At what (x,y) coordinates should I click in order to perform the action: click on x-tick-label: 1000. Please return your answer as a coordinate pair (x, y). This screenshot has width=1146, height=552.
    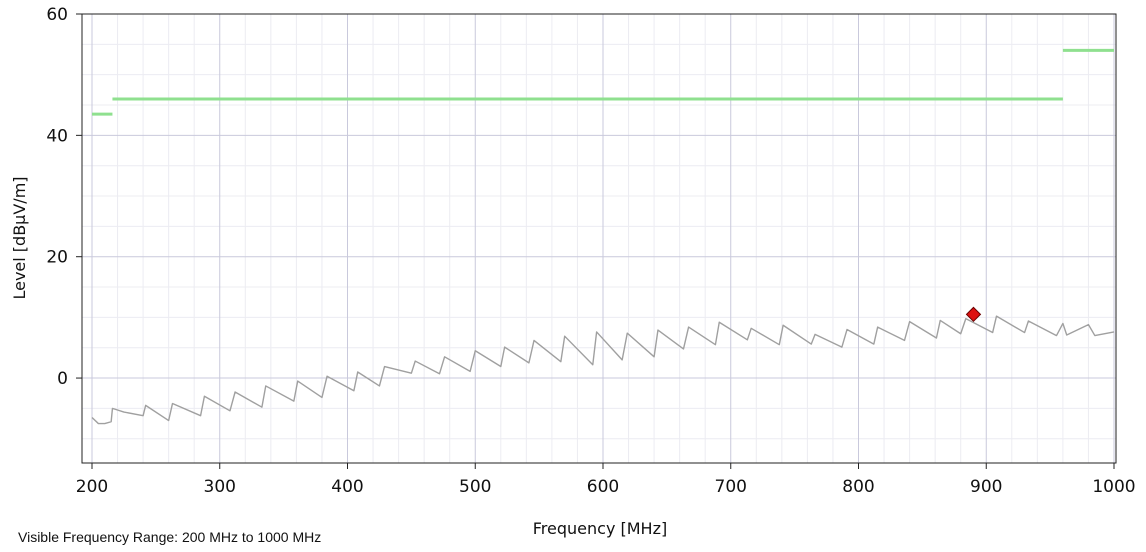
    Looking at the image, I should click on (1113, 487).